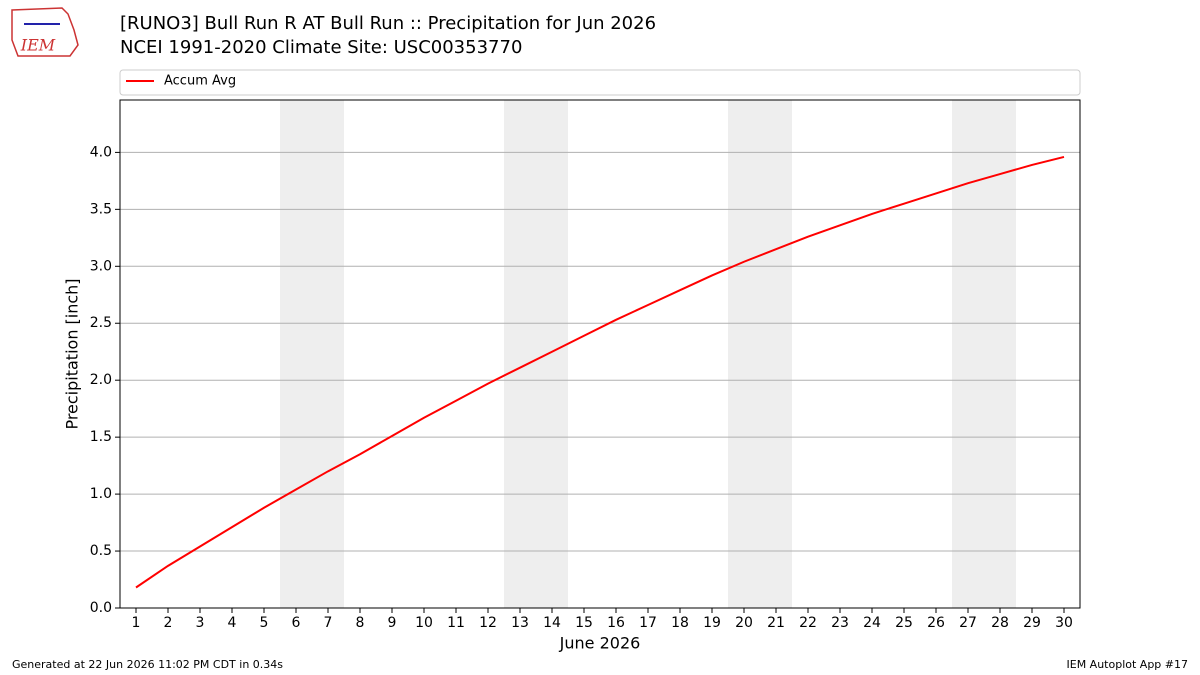 Image resolution: width=1200 pixels, height=675 pixels. I want to click on x-tick-label: 15, so click(584, 623).